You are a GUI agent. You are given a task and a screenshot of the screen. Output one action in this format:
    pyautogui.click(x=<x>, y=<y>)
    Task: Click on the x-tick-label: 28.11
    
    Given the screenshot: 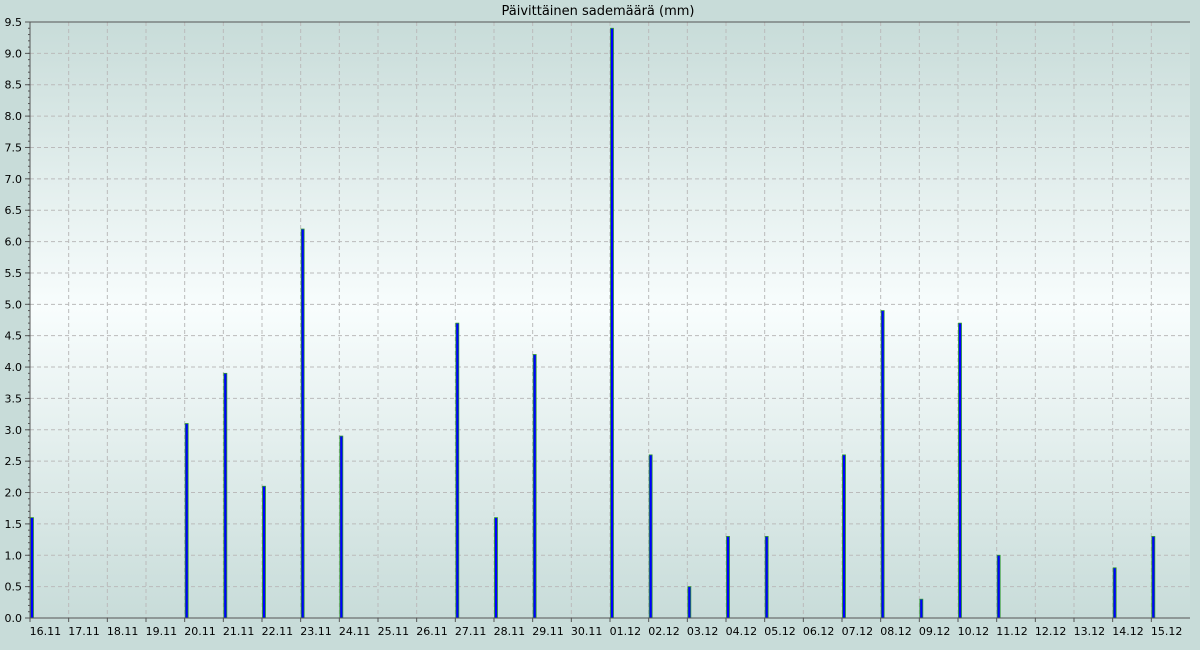 What is the action you would take?
    pyautogui.click(x=510, y=631)
    